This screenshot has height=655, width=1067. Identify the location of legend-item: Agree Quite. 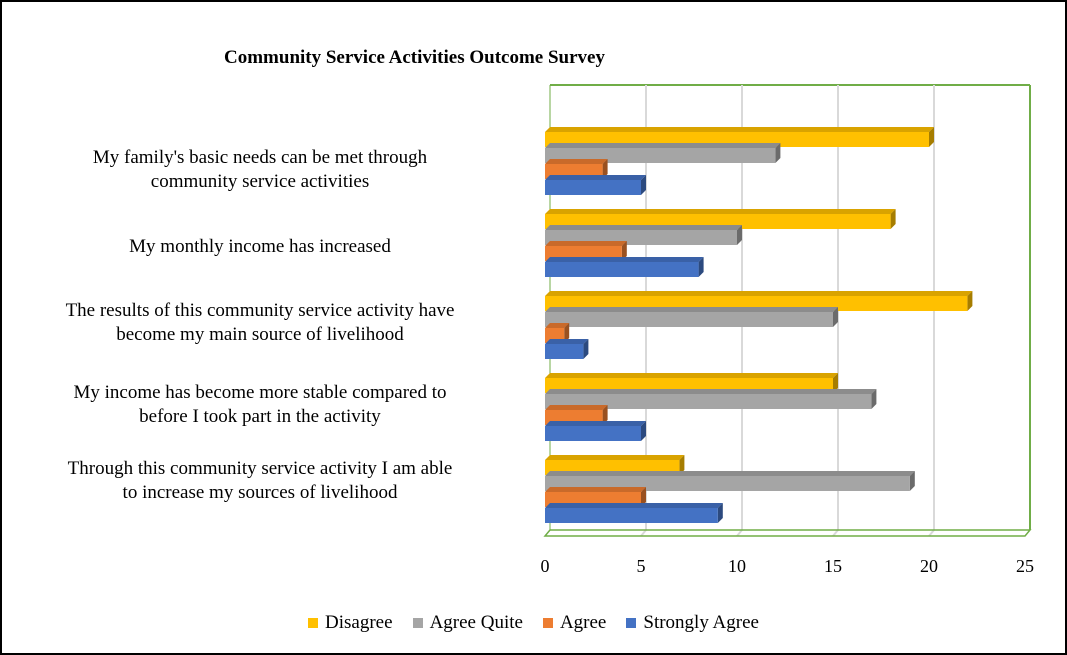
(467, 623).